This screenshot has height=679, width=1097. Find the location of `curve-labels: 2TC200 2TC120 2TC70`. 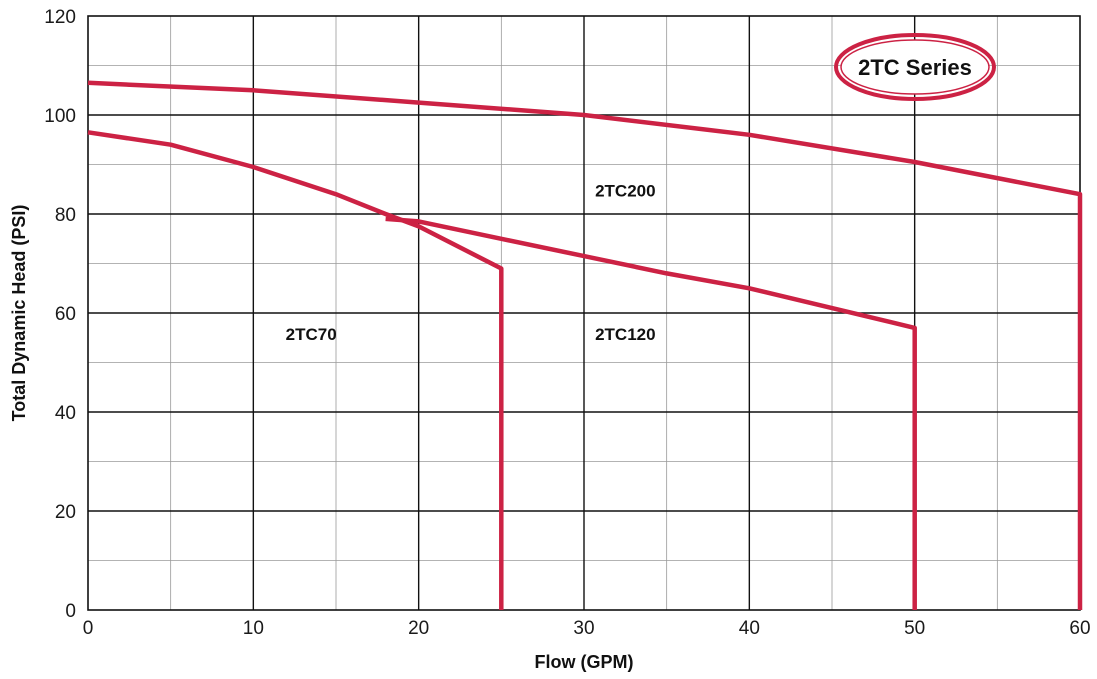

curve-labels: 2TC200 2TC120 2TC70 is located at coordinates (471, 263).